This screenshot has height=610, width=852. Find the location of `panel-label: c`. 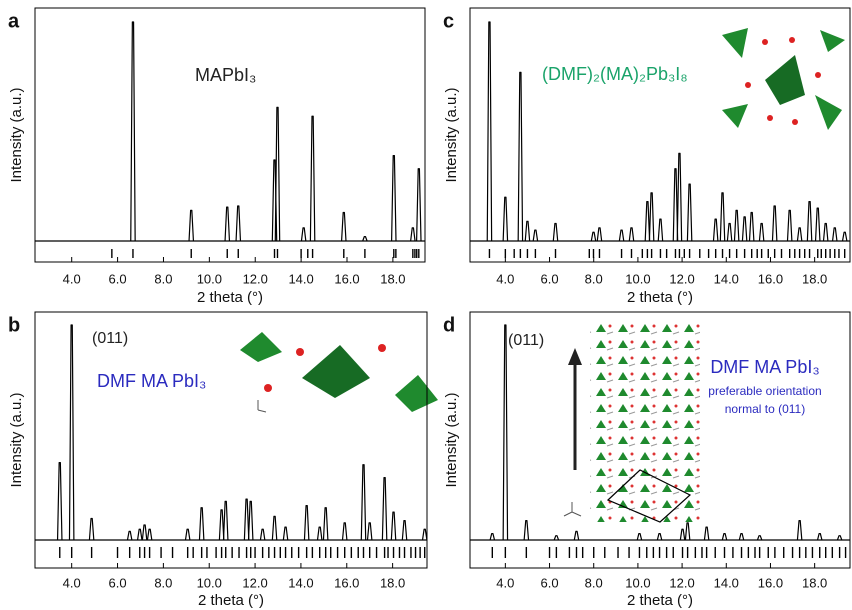

panel-label: c is located at coordinates (448, 21).